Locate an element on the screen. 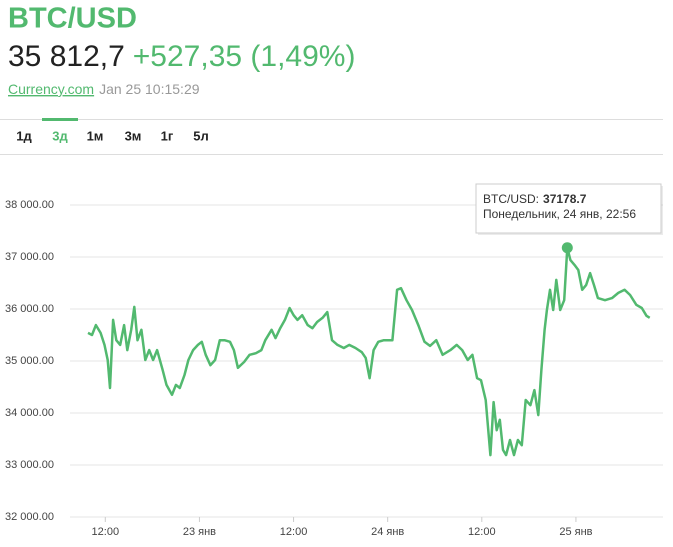 This screenshot has height=547, width=673. hover-point is located at coordinates (567, 248).